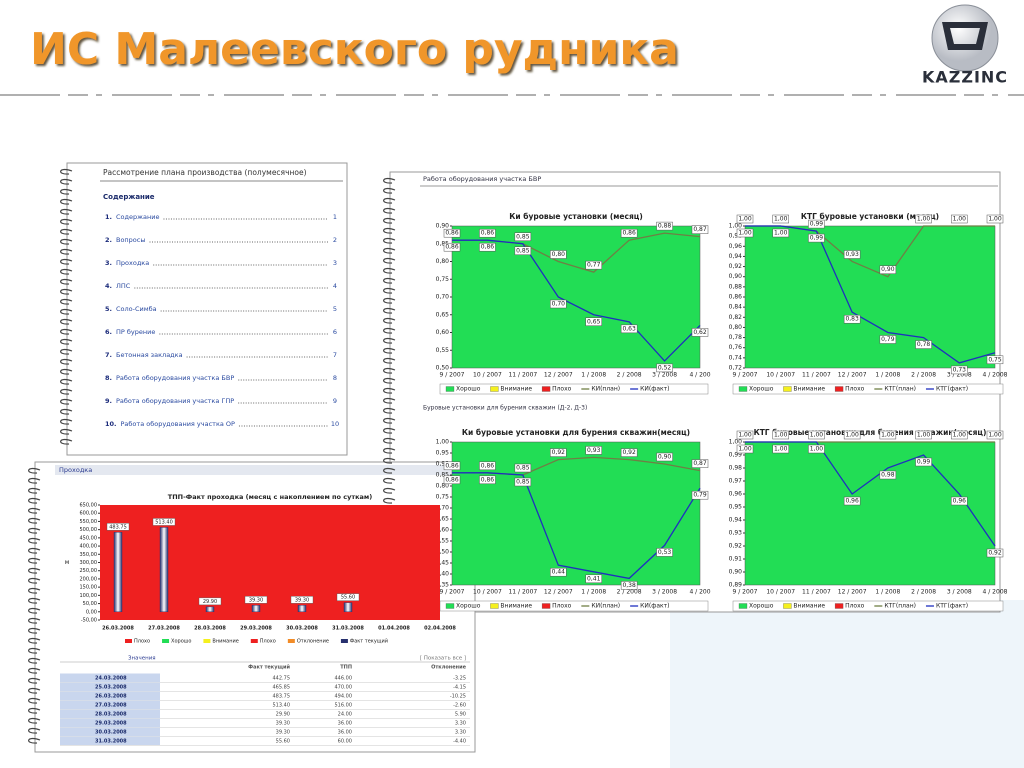 The image size is (1024, 768). What do you see at coordinates (482, 179) in the screenshot?
I see `panel-title: Работа оборудования участка БВР` at bounding box center [482, 179].